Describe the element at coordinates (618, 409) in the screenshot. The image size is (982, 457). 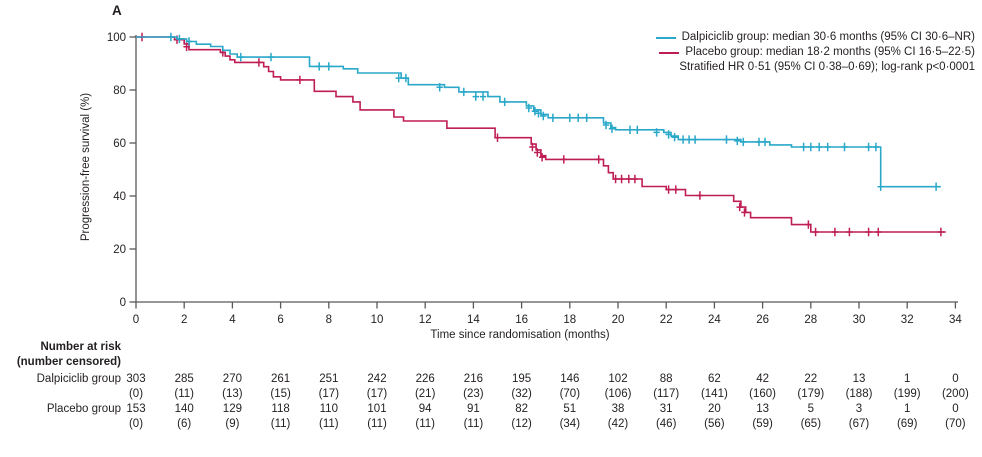
I see `risk-cell: 38` at that location.